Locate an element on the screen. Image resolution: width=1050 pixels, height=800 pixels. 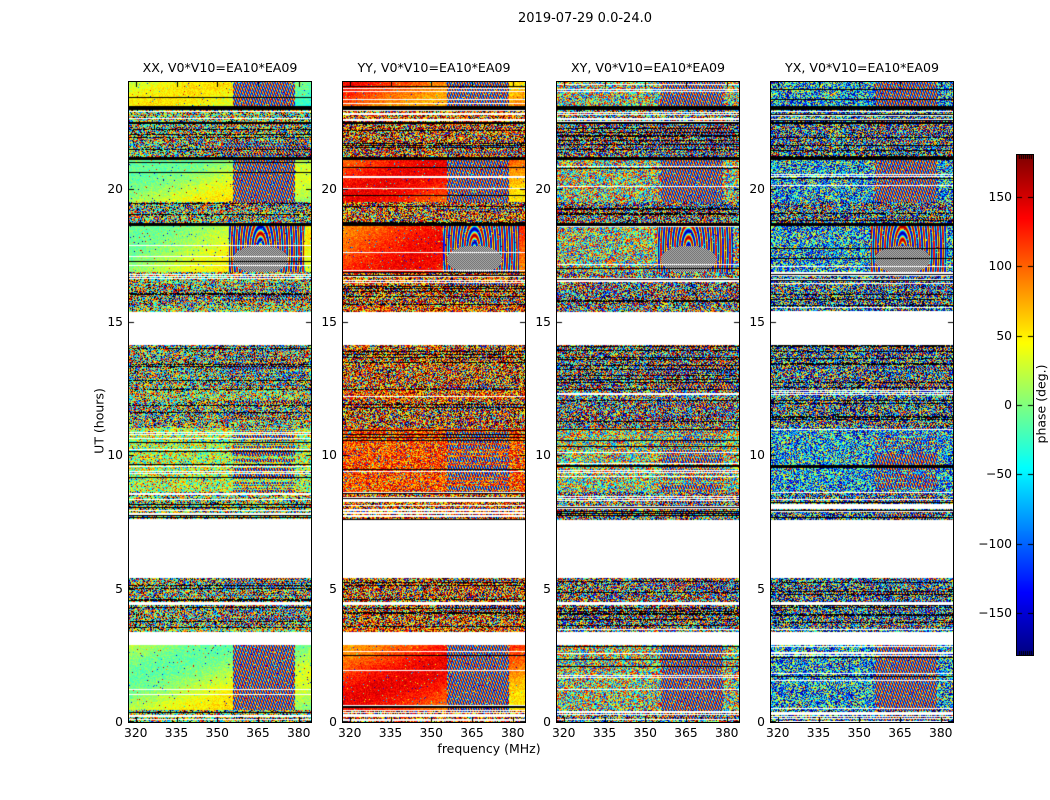
colorbar-tick-label: 100 is located at coordinates (1000, 266).